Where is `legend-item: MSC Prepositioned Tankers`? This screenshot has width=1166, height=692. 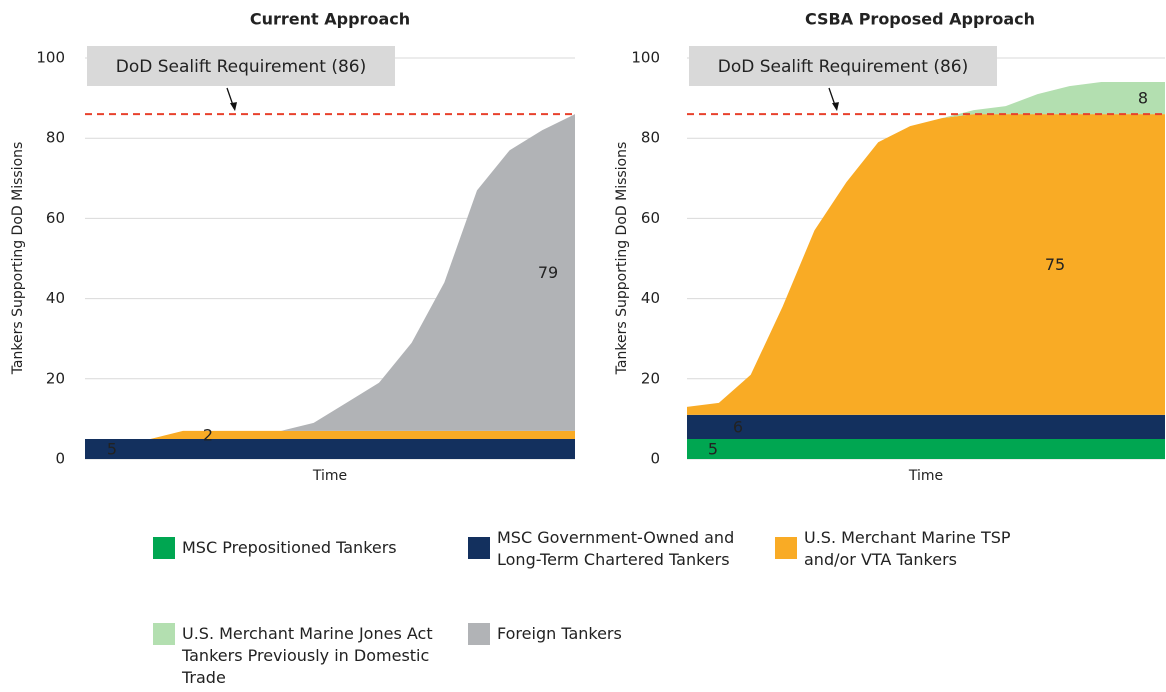
legend-item: MSC Prepositioned Tankers is located at coordinates (293, 548).